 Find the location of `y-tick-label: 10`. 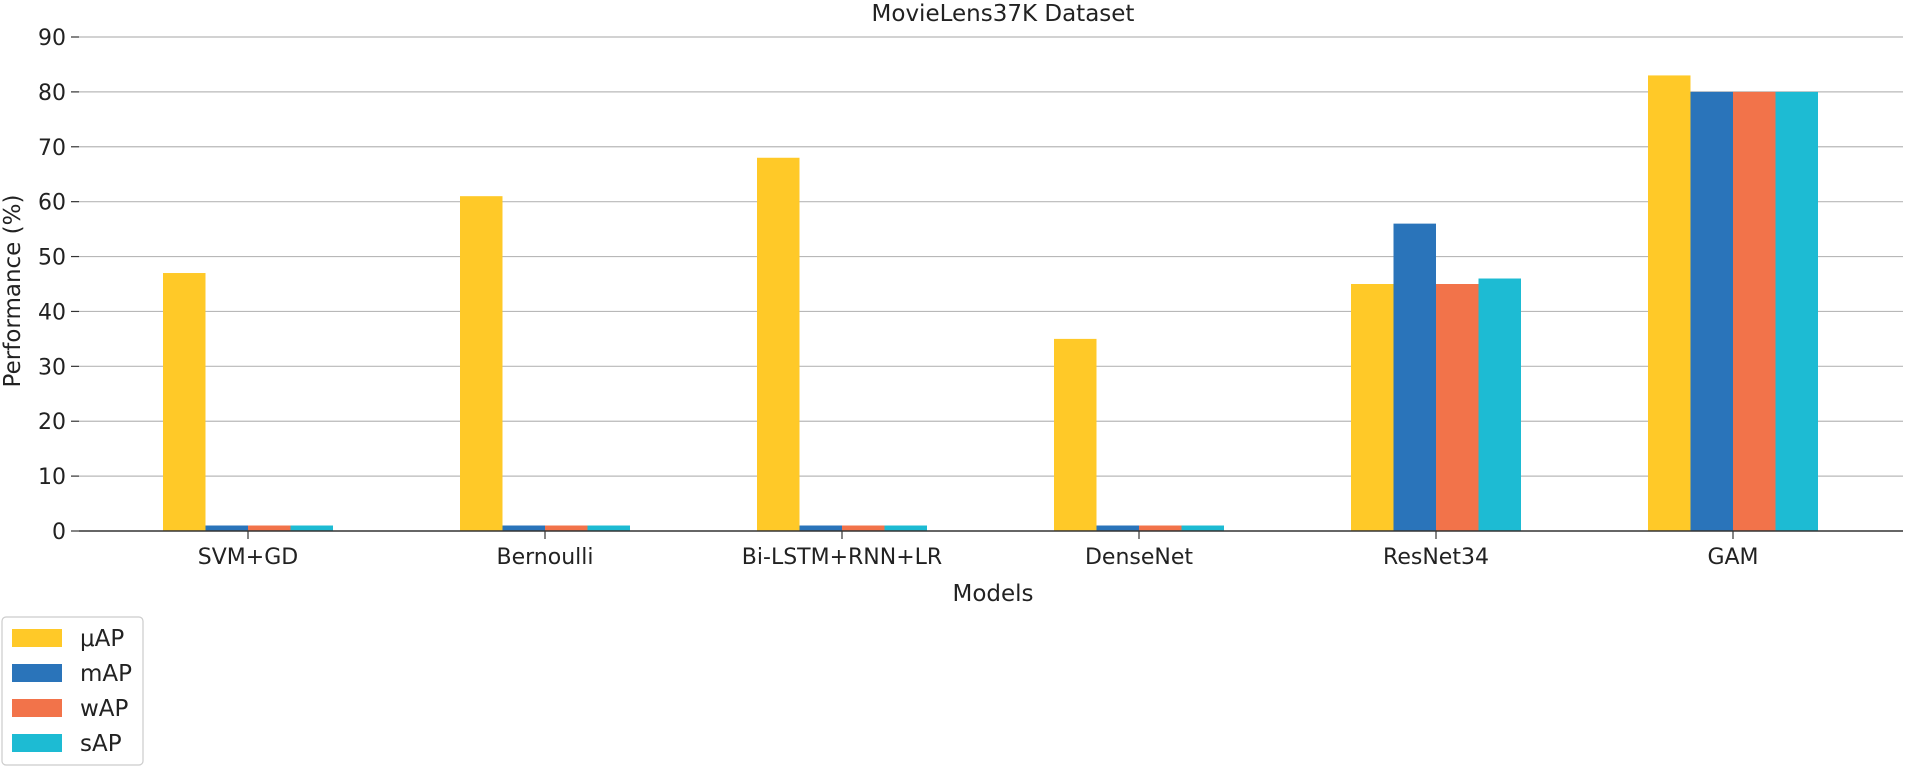

y-tick-label: 10 is located at coordinates (52, 477).